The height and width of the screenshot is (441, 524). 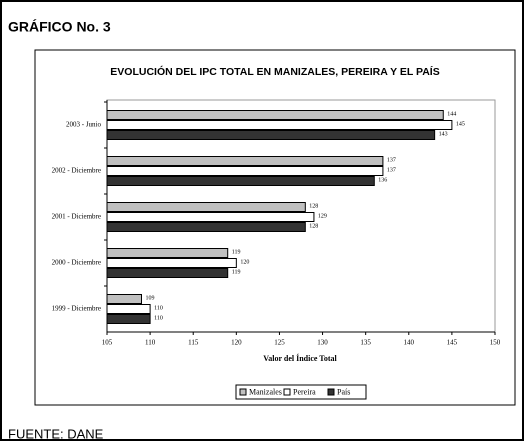 I want to click on legend-label: País, so click(x=343, y=391).